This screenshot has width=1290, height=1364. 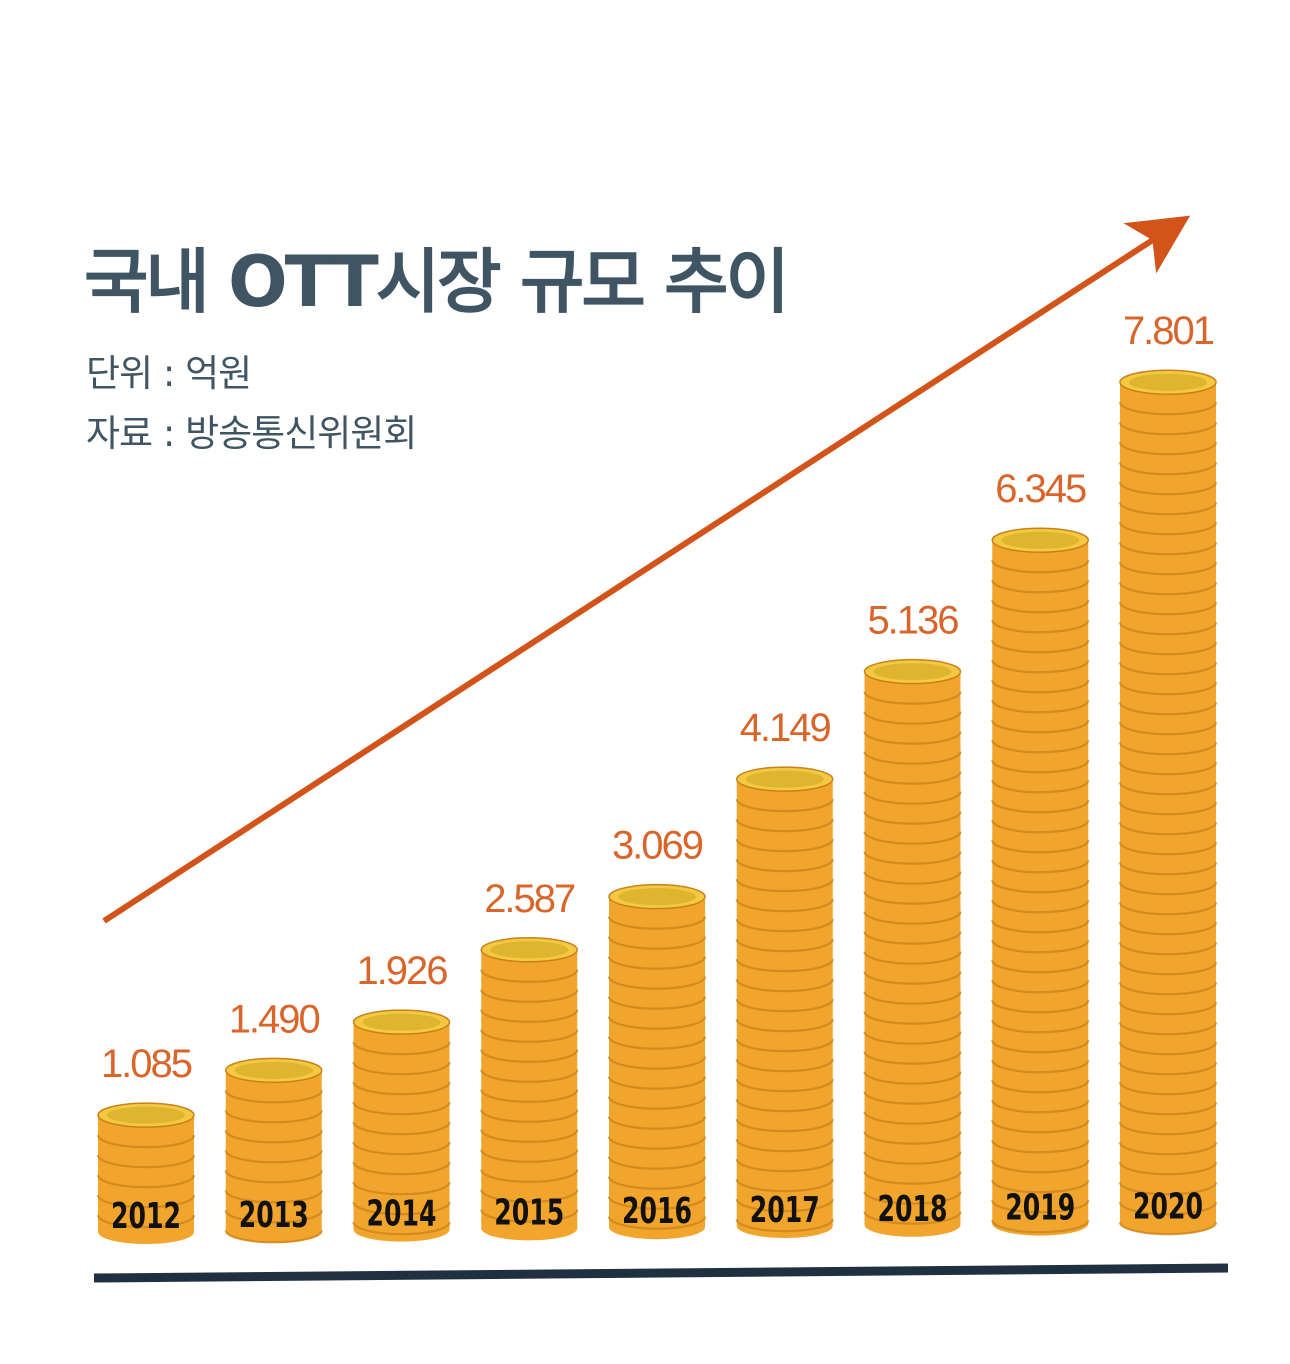 What do you see at coordinates (1040, 489) in the screenshot?
I see `value-label-2019: 6.345` at bounding box center [1040, 489].